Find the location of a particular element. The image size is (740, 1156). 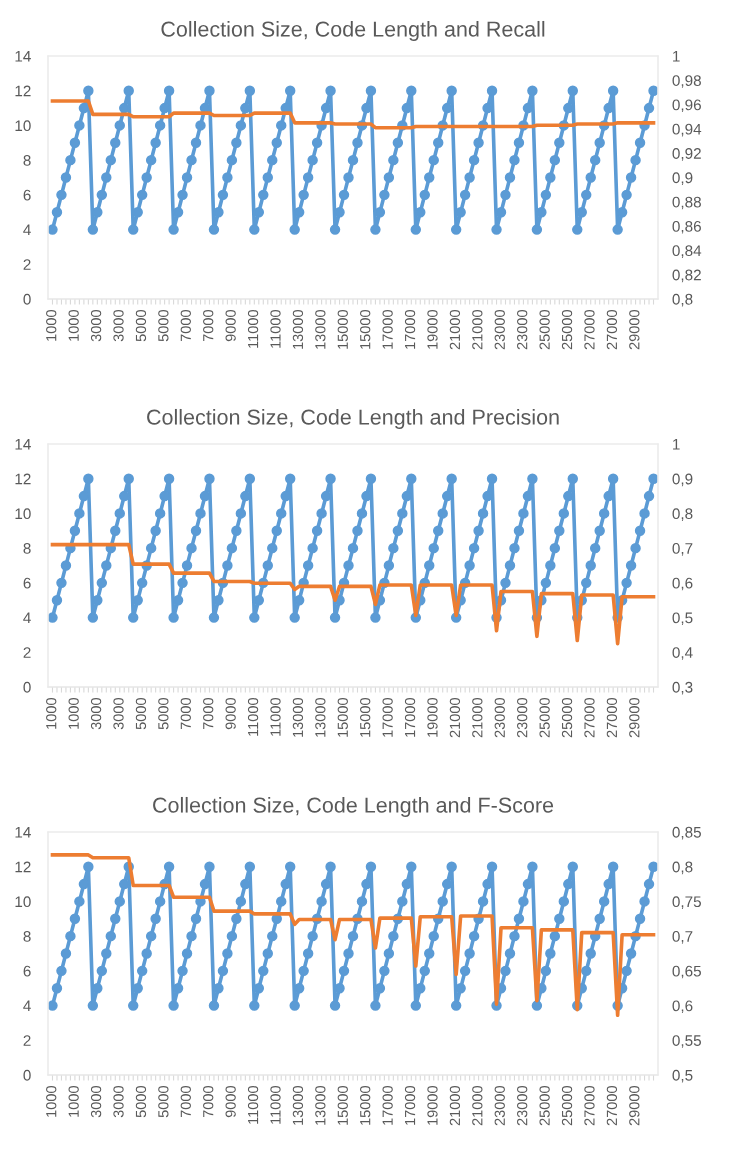

chart-title: Collection Size, Code Length and Recall is located at coordinates (353, 31).